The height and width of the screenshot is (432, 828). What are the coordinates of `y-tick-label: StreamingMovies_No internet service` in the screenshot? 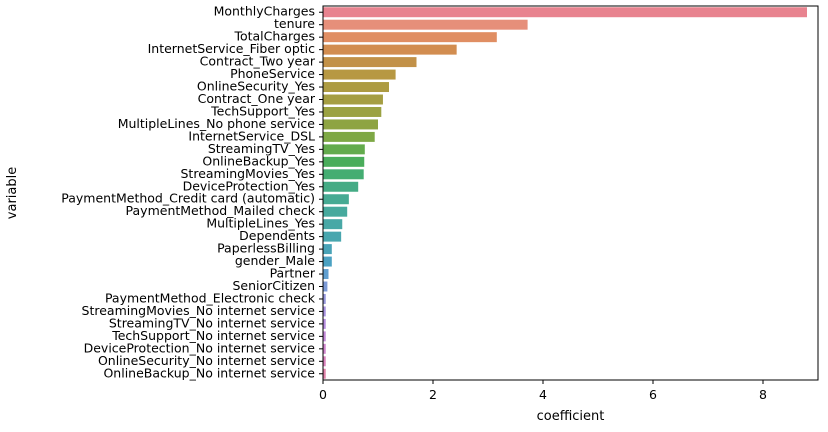 It's located at (199, 310).